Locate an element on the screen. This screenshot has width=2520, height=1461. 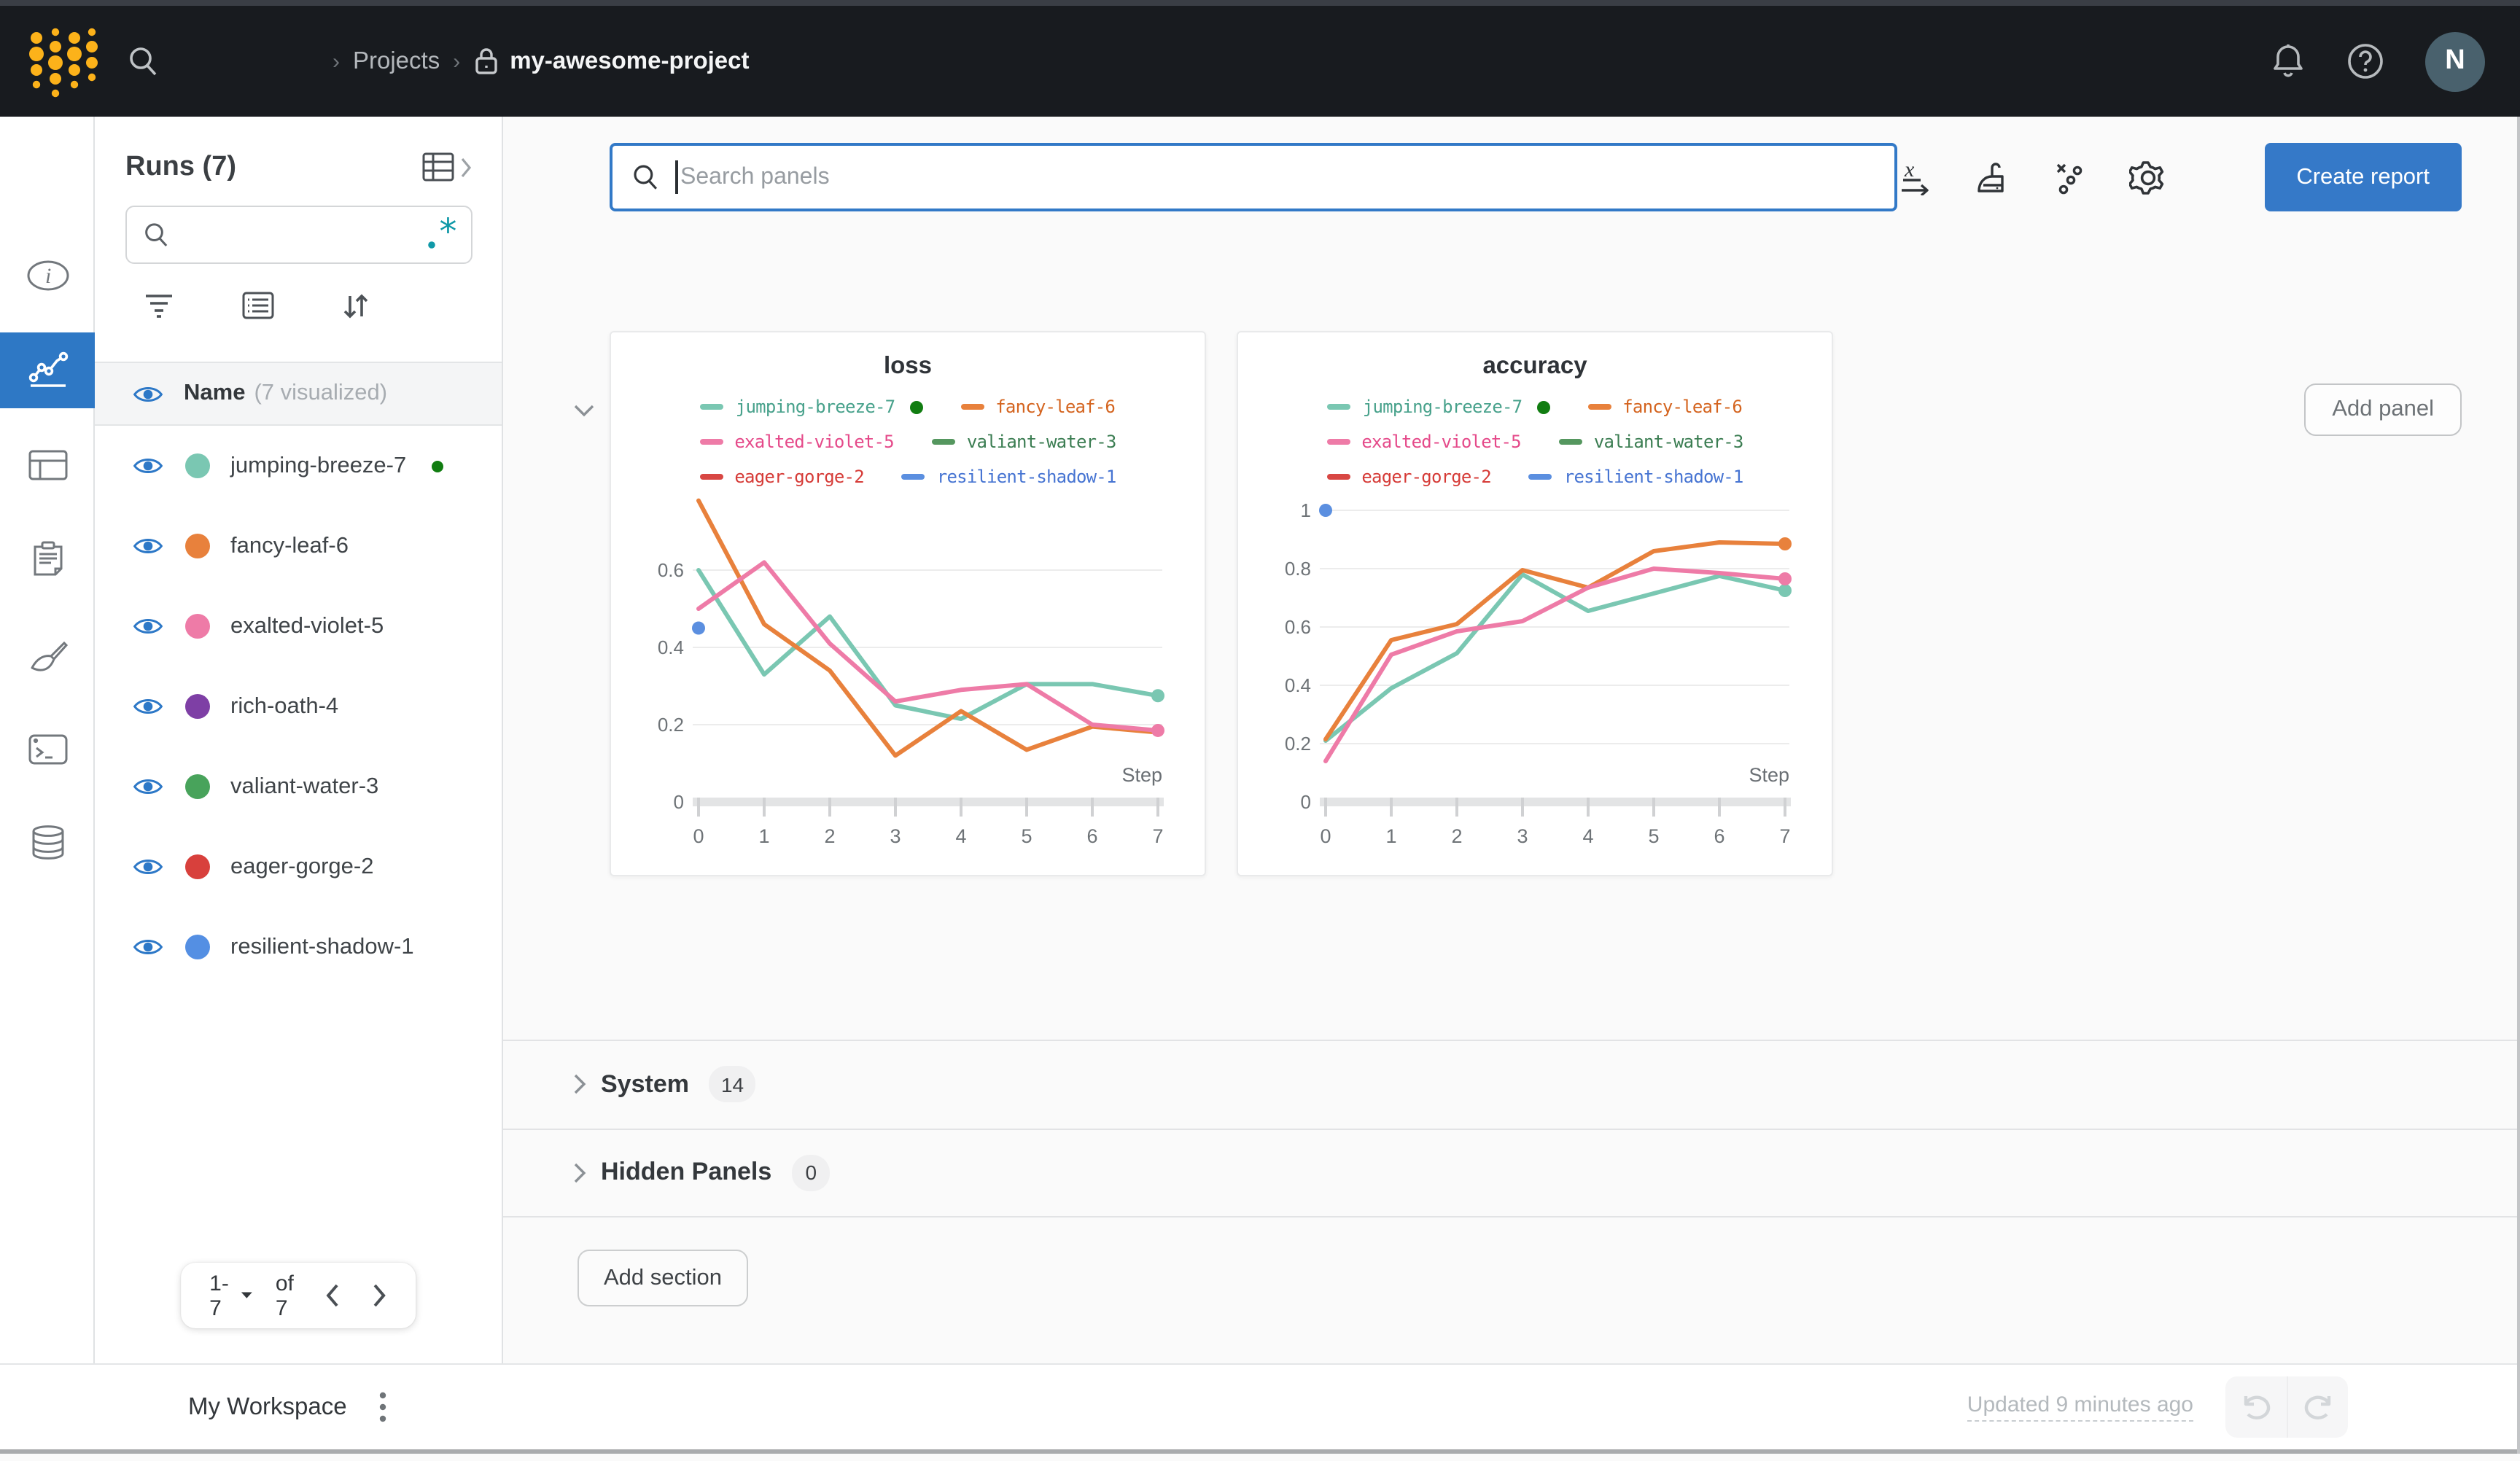
section-label-system: System is located at coordinates (645, 1083).